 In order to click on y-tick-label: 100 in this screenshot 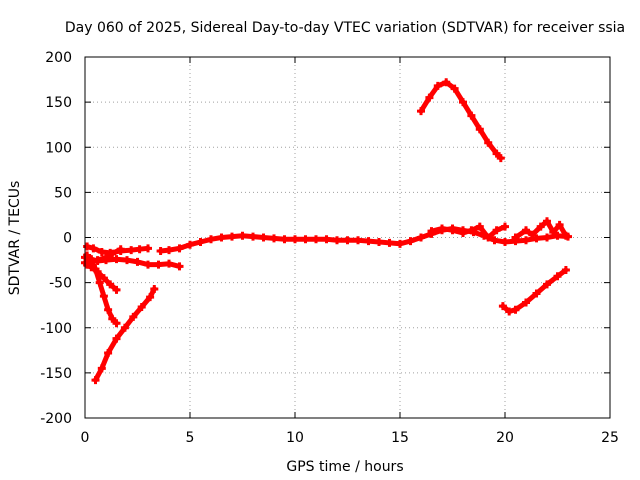, I will do `click(58, 148)`.